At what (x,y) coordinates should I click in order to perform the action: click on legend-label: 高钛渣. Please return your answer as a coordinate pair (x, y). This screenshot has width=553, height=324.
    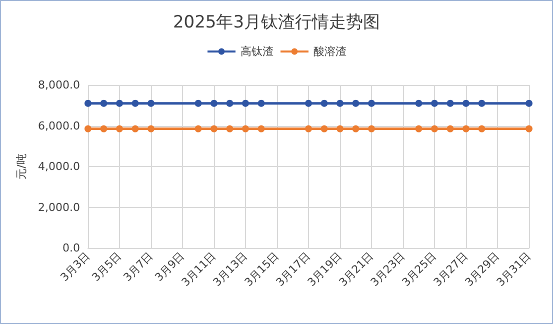
    Looking at the image, I should click on (257, 51).